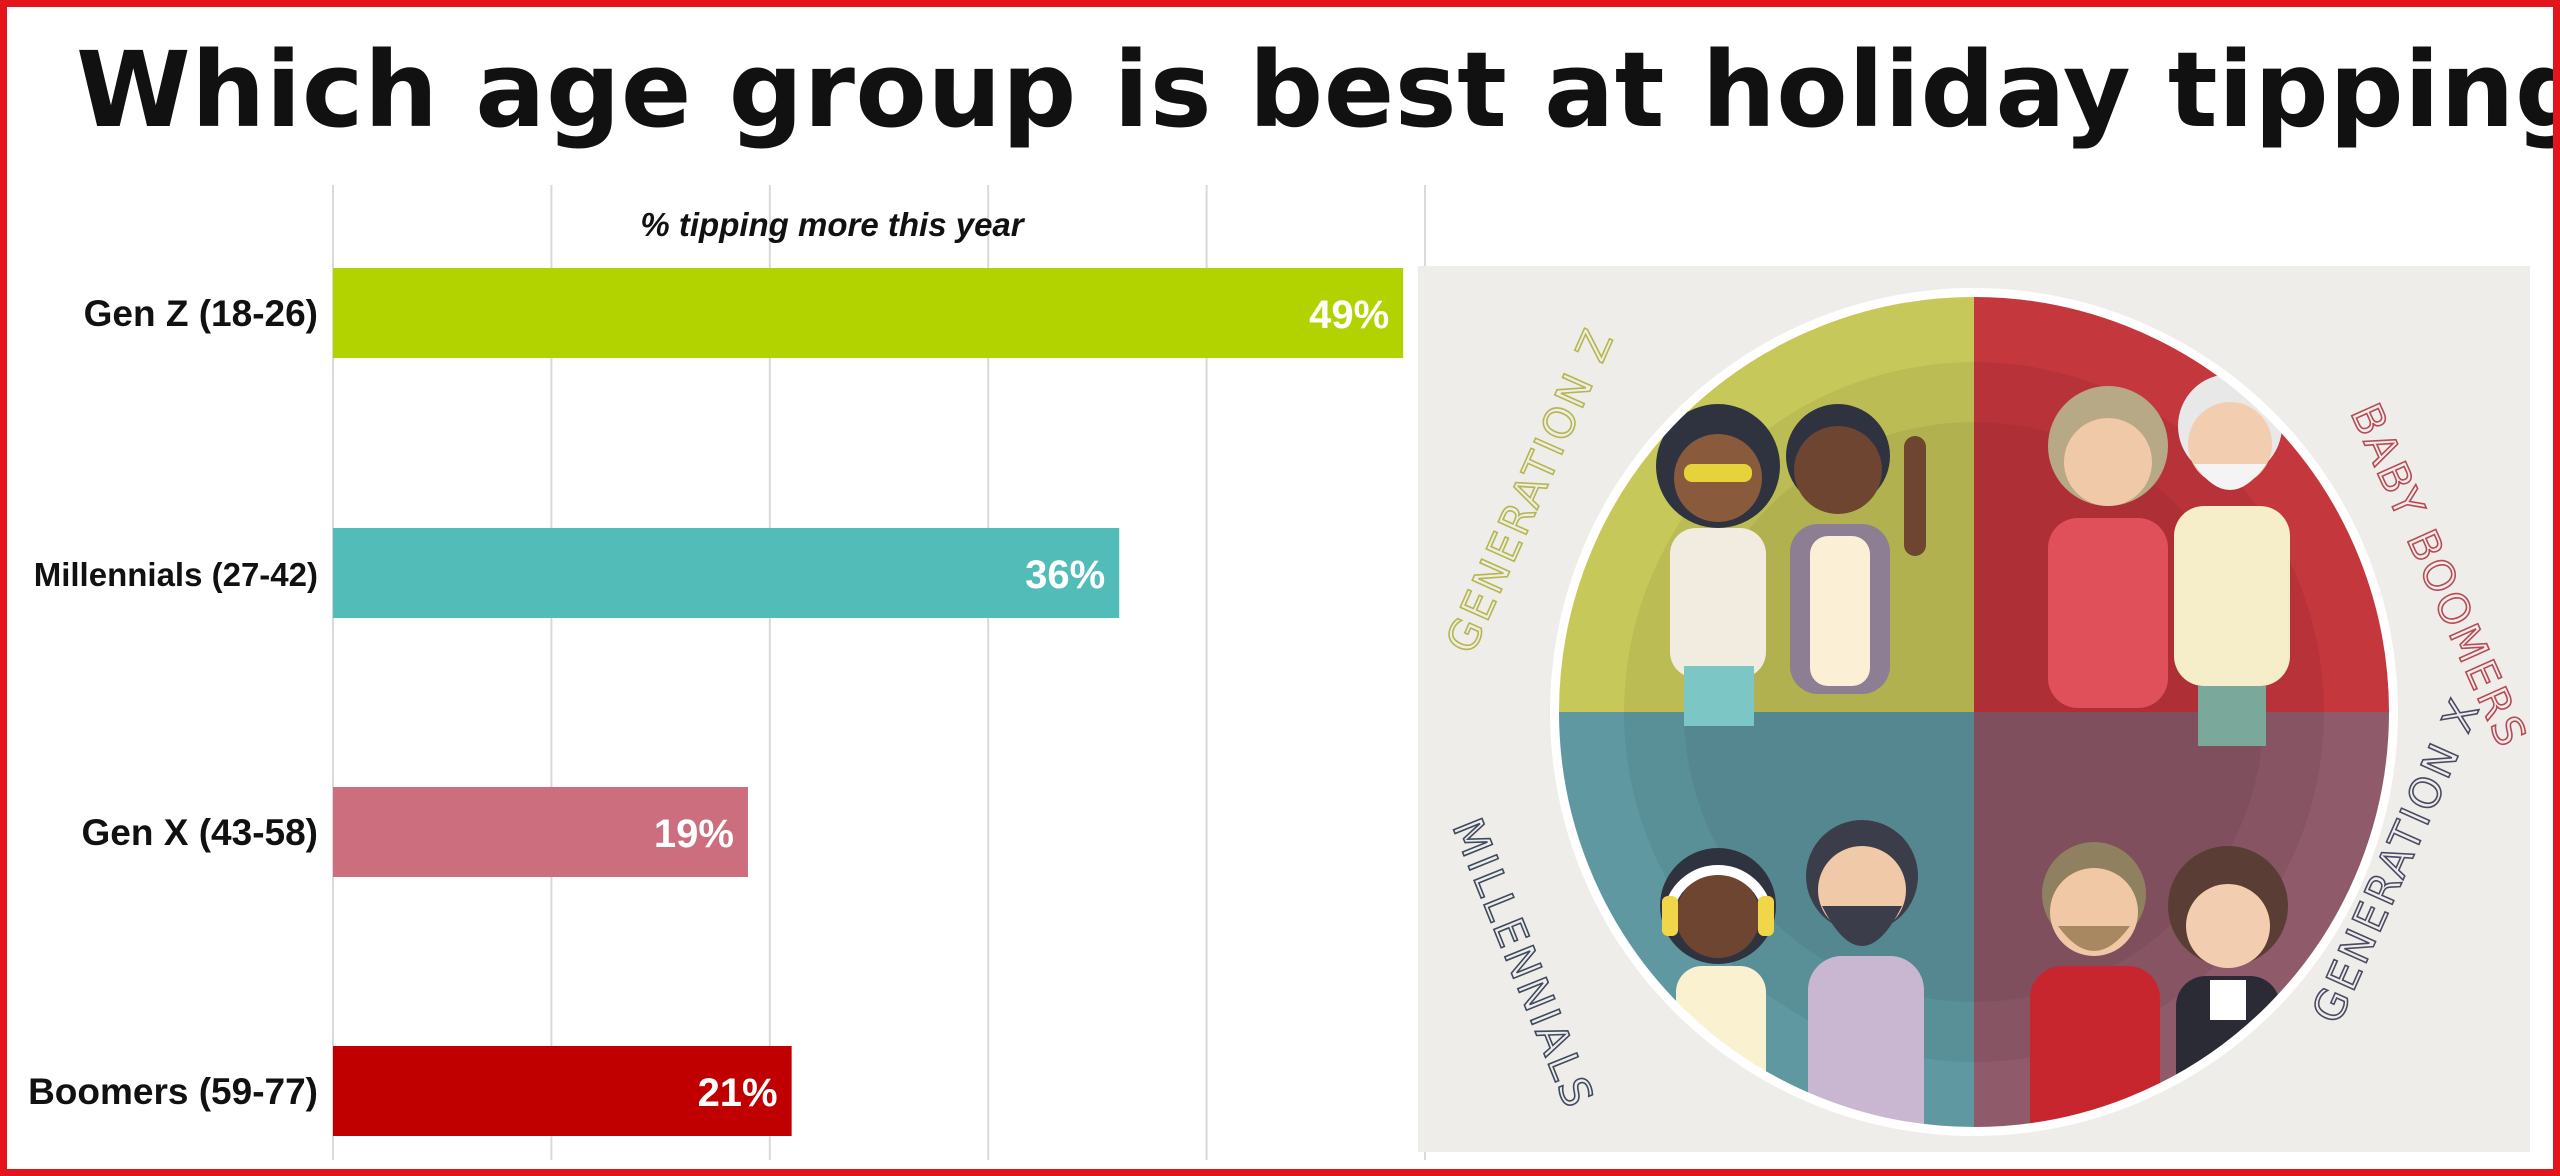 This screenshot has width=2560, height=1176. Describe the element at coordinates (201, 313) in the screenshot. I see `category-label: Gen Z (18-26)` at that location.